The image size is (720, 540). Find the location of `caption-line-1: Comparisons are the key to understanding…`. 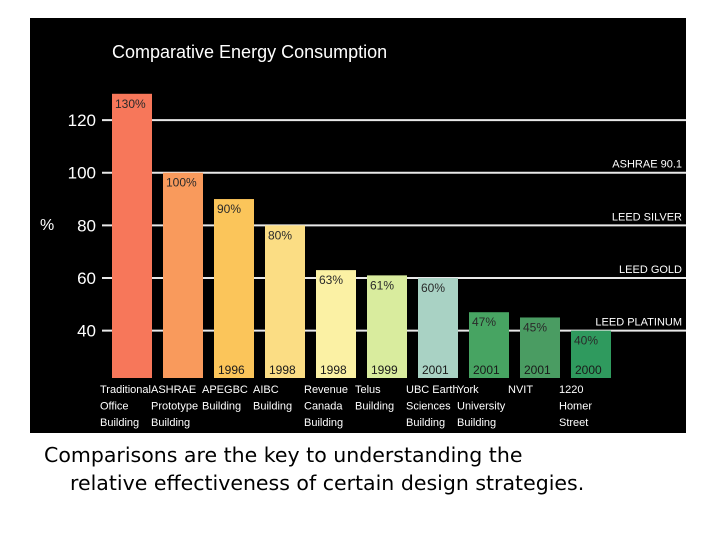

caption-line-1: Comparisons are the key to understanding… is located at coordinates (283, 455).